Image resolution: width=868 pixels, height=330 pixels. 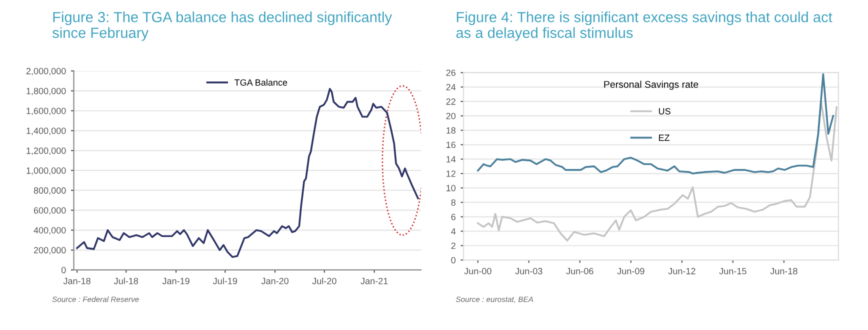 I want to click on chart-title: Figure 3: The TGA balance has declined significantly since February, so click(x=222, y=26).